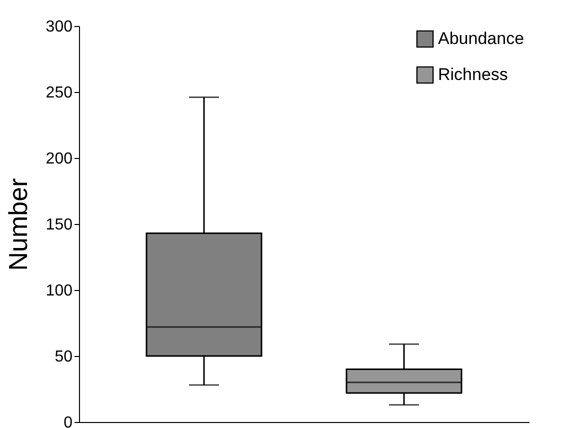  I want to click on y-tick-label: 150, so click(59, 225).